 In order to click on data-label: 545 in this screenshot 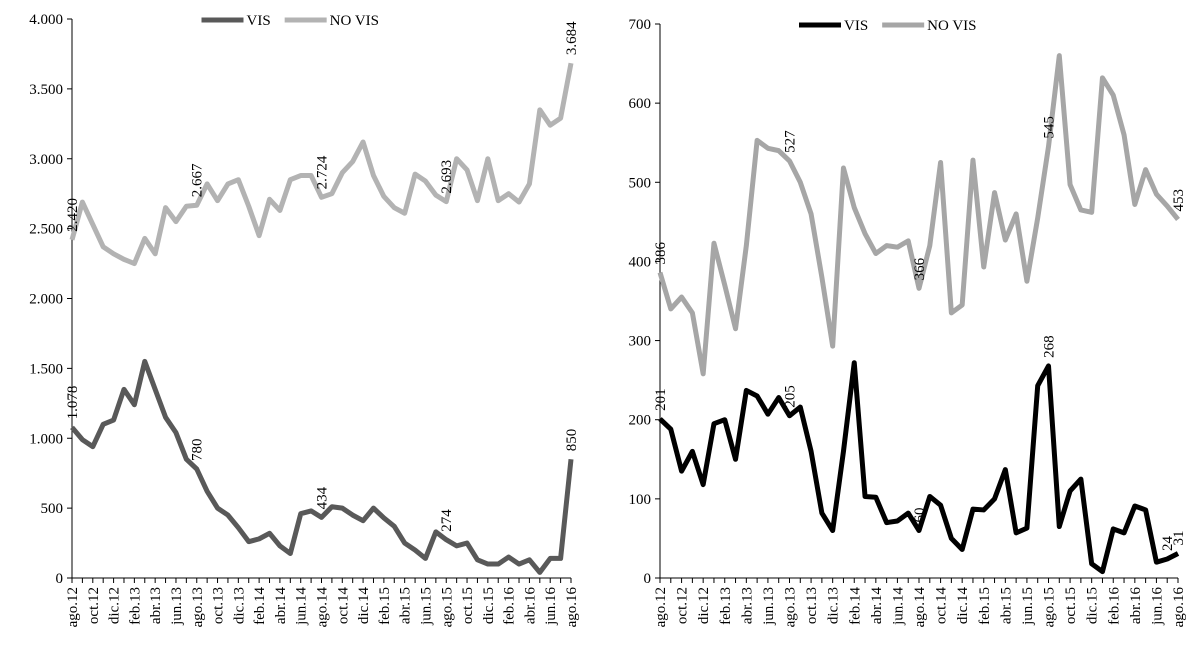, I will do `click(1050, 127)`.